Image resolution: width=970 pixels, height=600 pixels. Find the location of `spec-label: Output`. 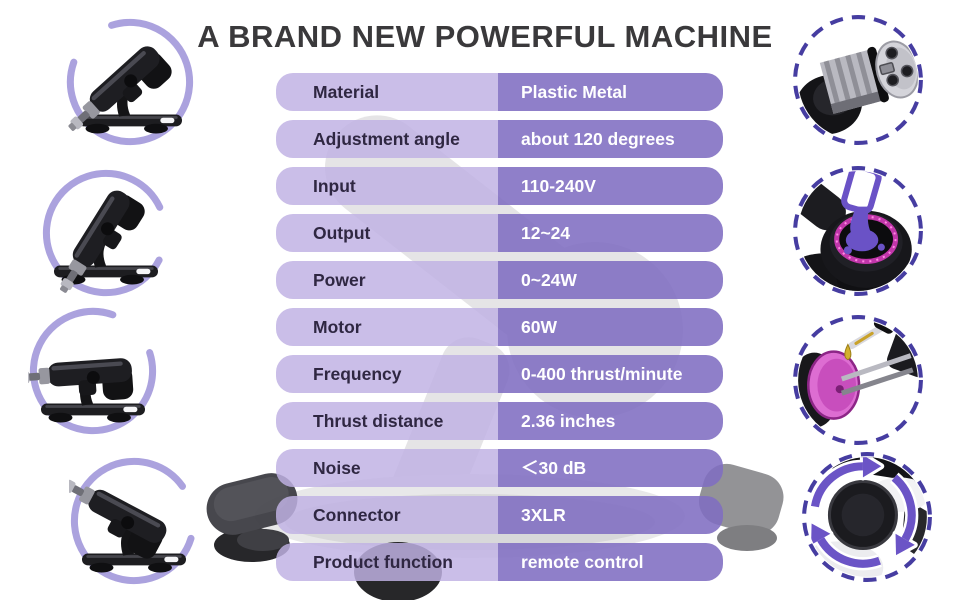

spec-label: Output is located at coordinates (387, 233).